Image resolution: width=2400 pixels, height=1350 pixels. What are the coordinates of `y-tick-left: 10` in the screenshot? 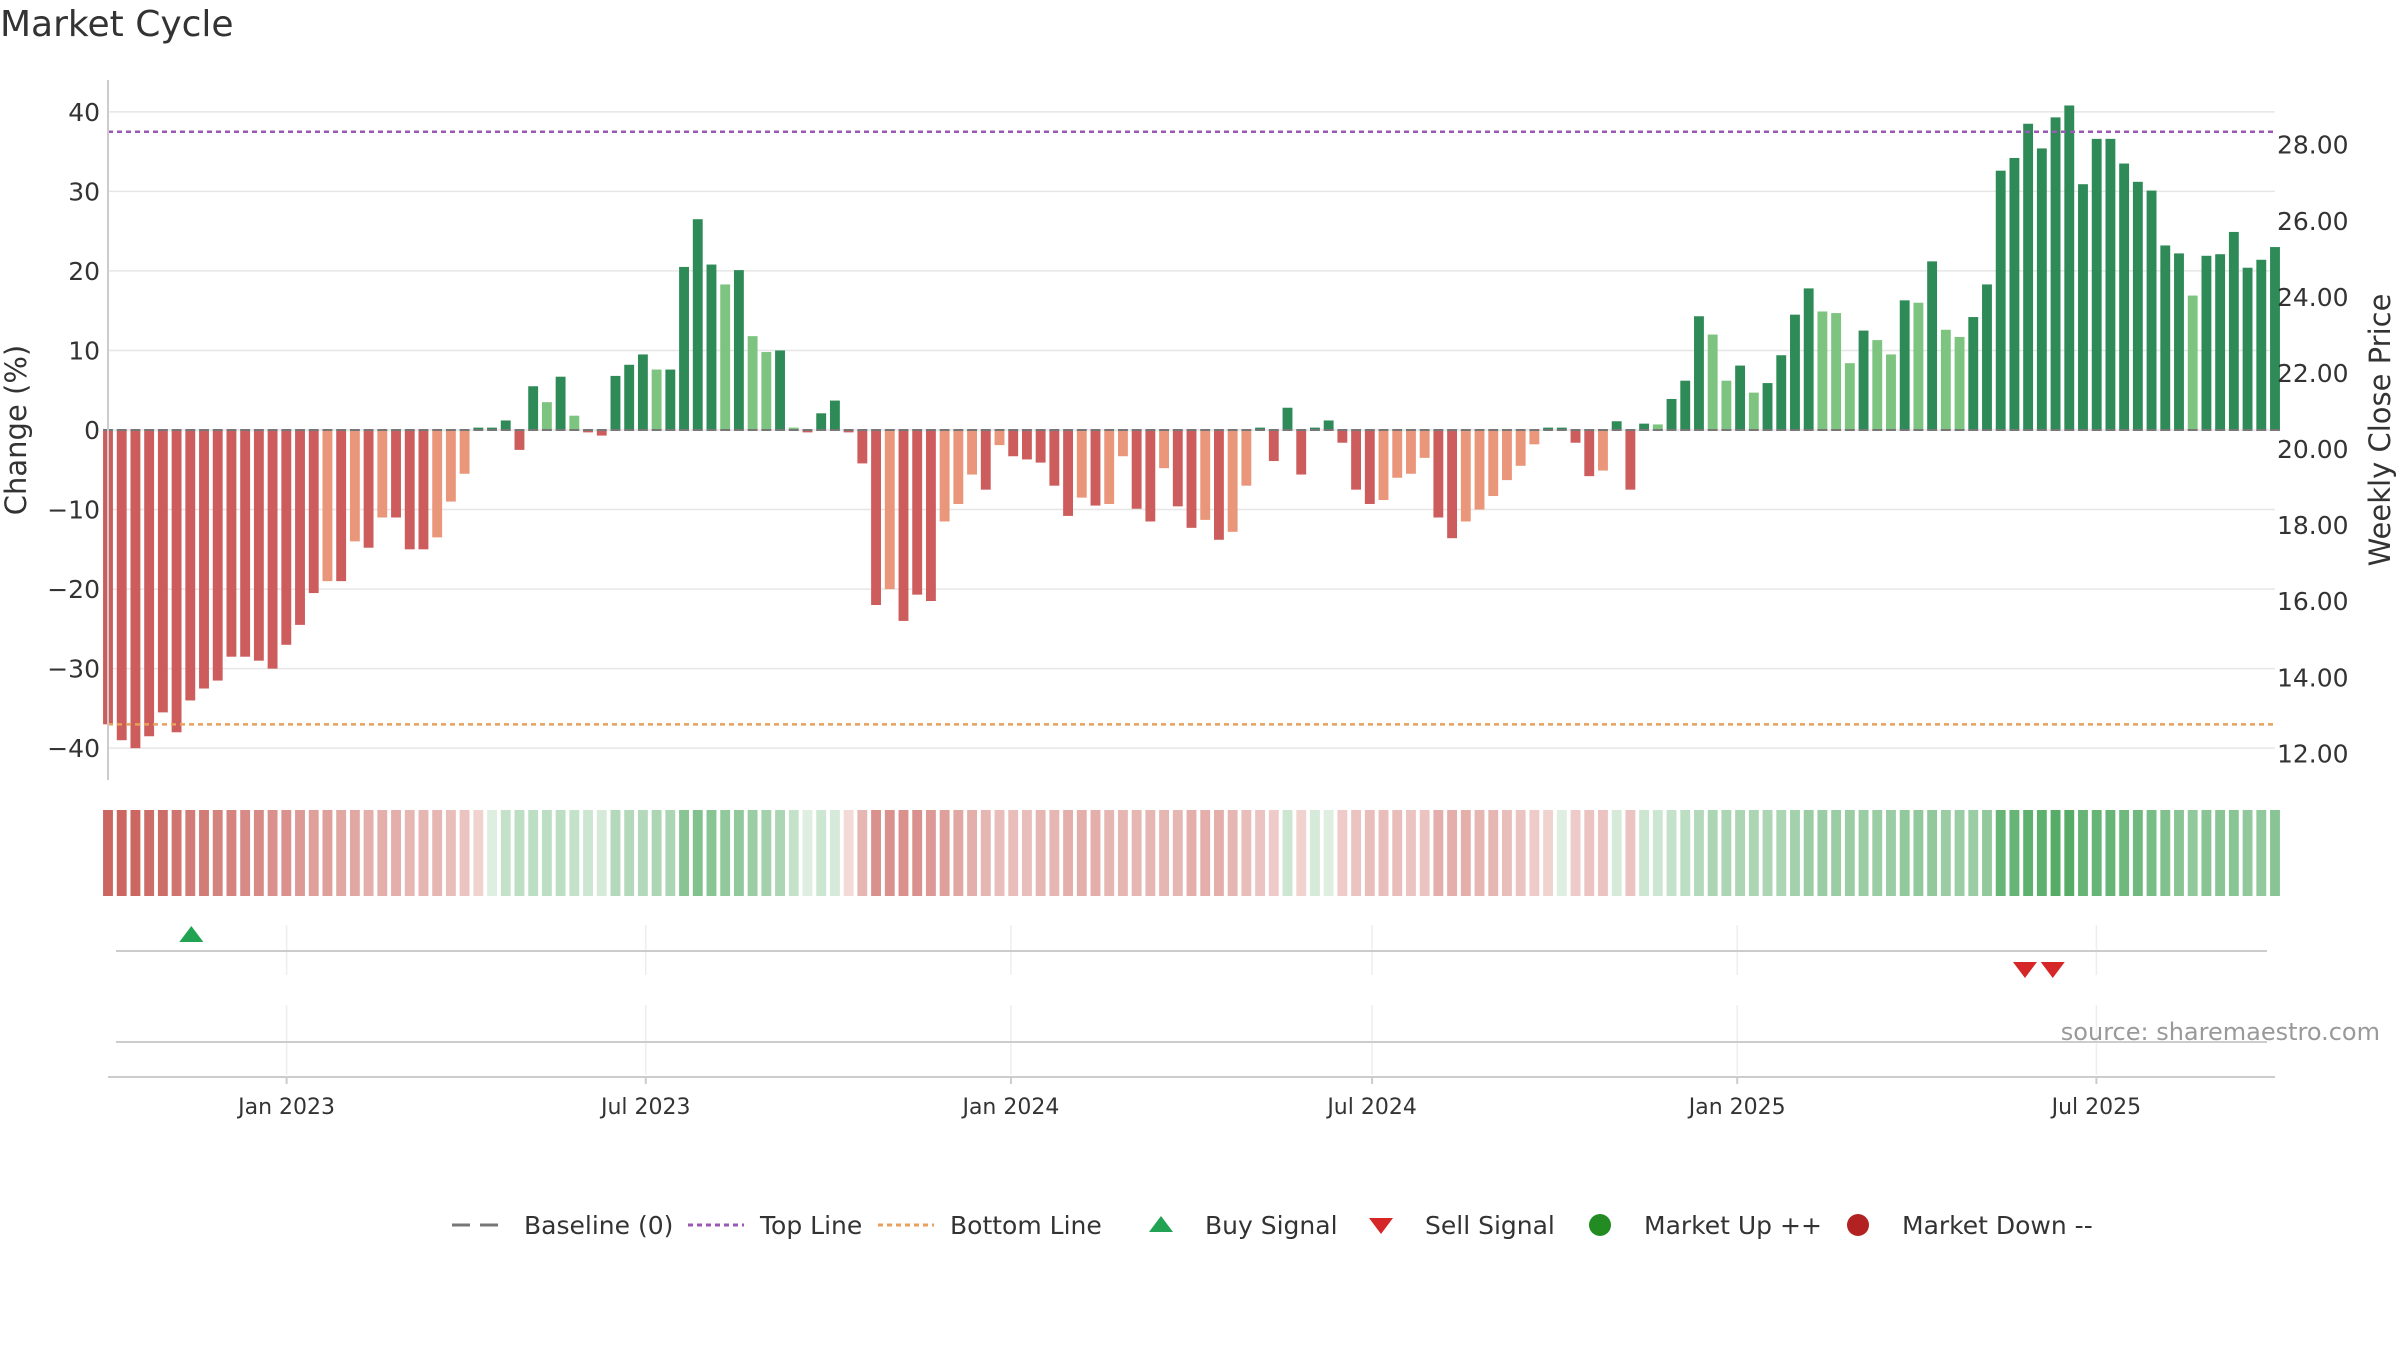 It's located at (84, 350).